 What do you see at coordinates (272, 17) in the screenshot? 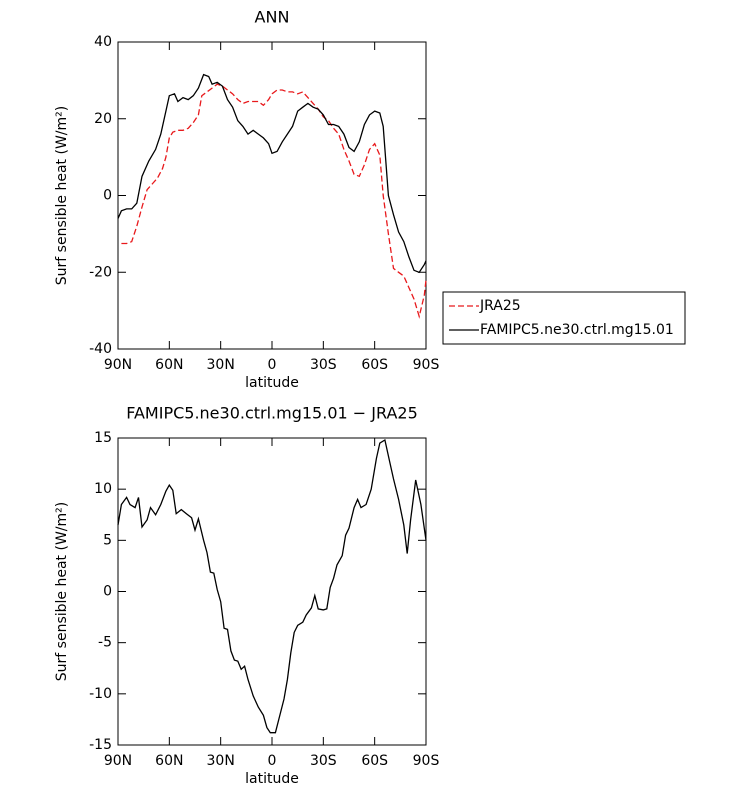
I see `chart-title: ANN` at bounding box center [272, 17].